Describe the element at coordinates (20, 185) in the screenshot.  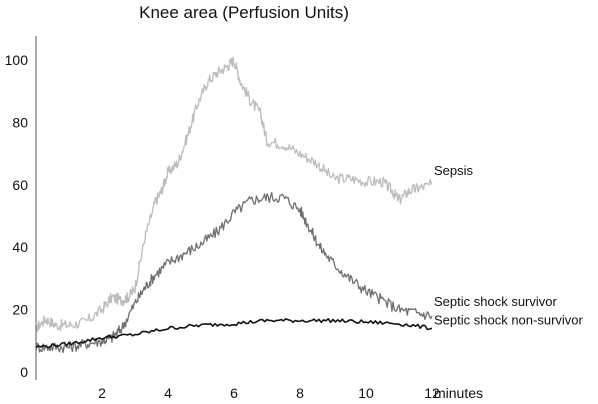
I see `y-tick-label: 60` at that location.